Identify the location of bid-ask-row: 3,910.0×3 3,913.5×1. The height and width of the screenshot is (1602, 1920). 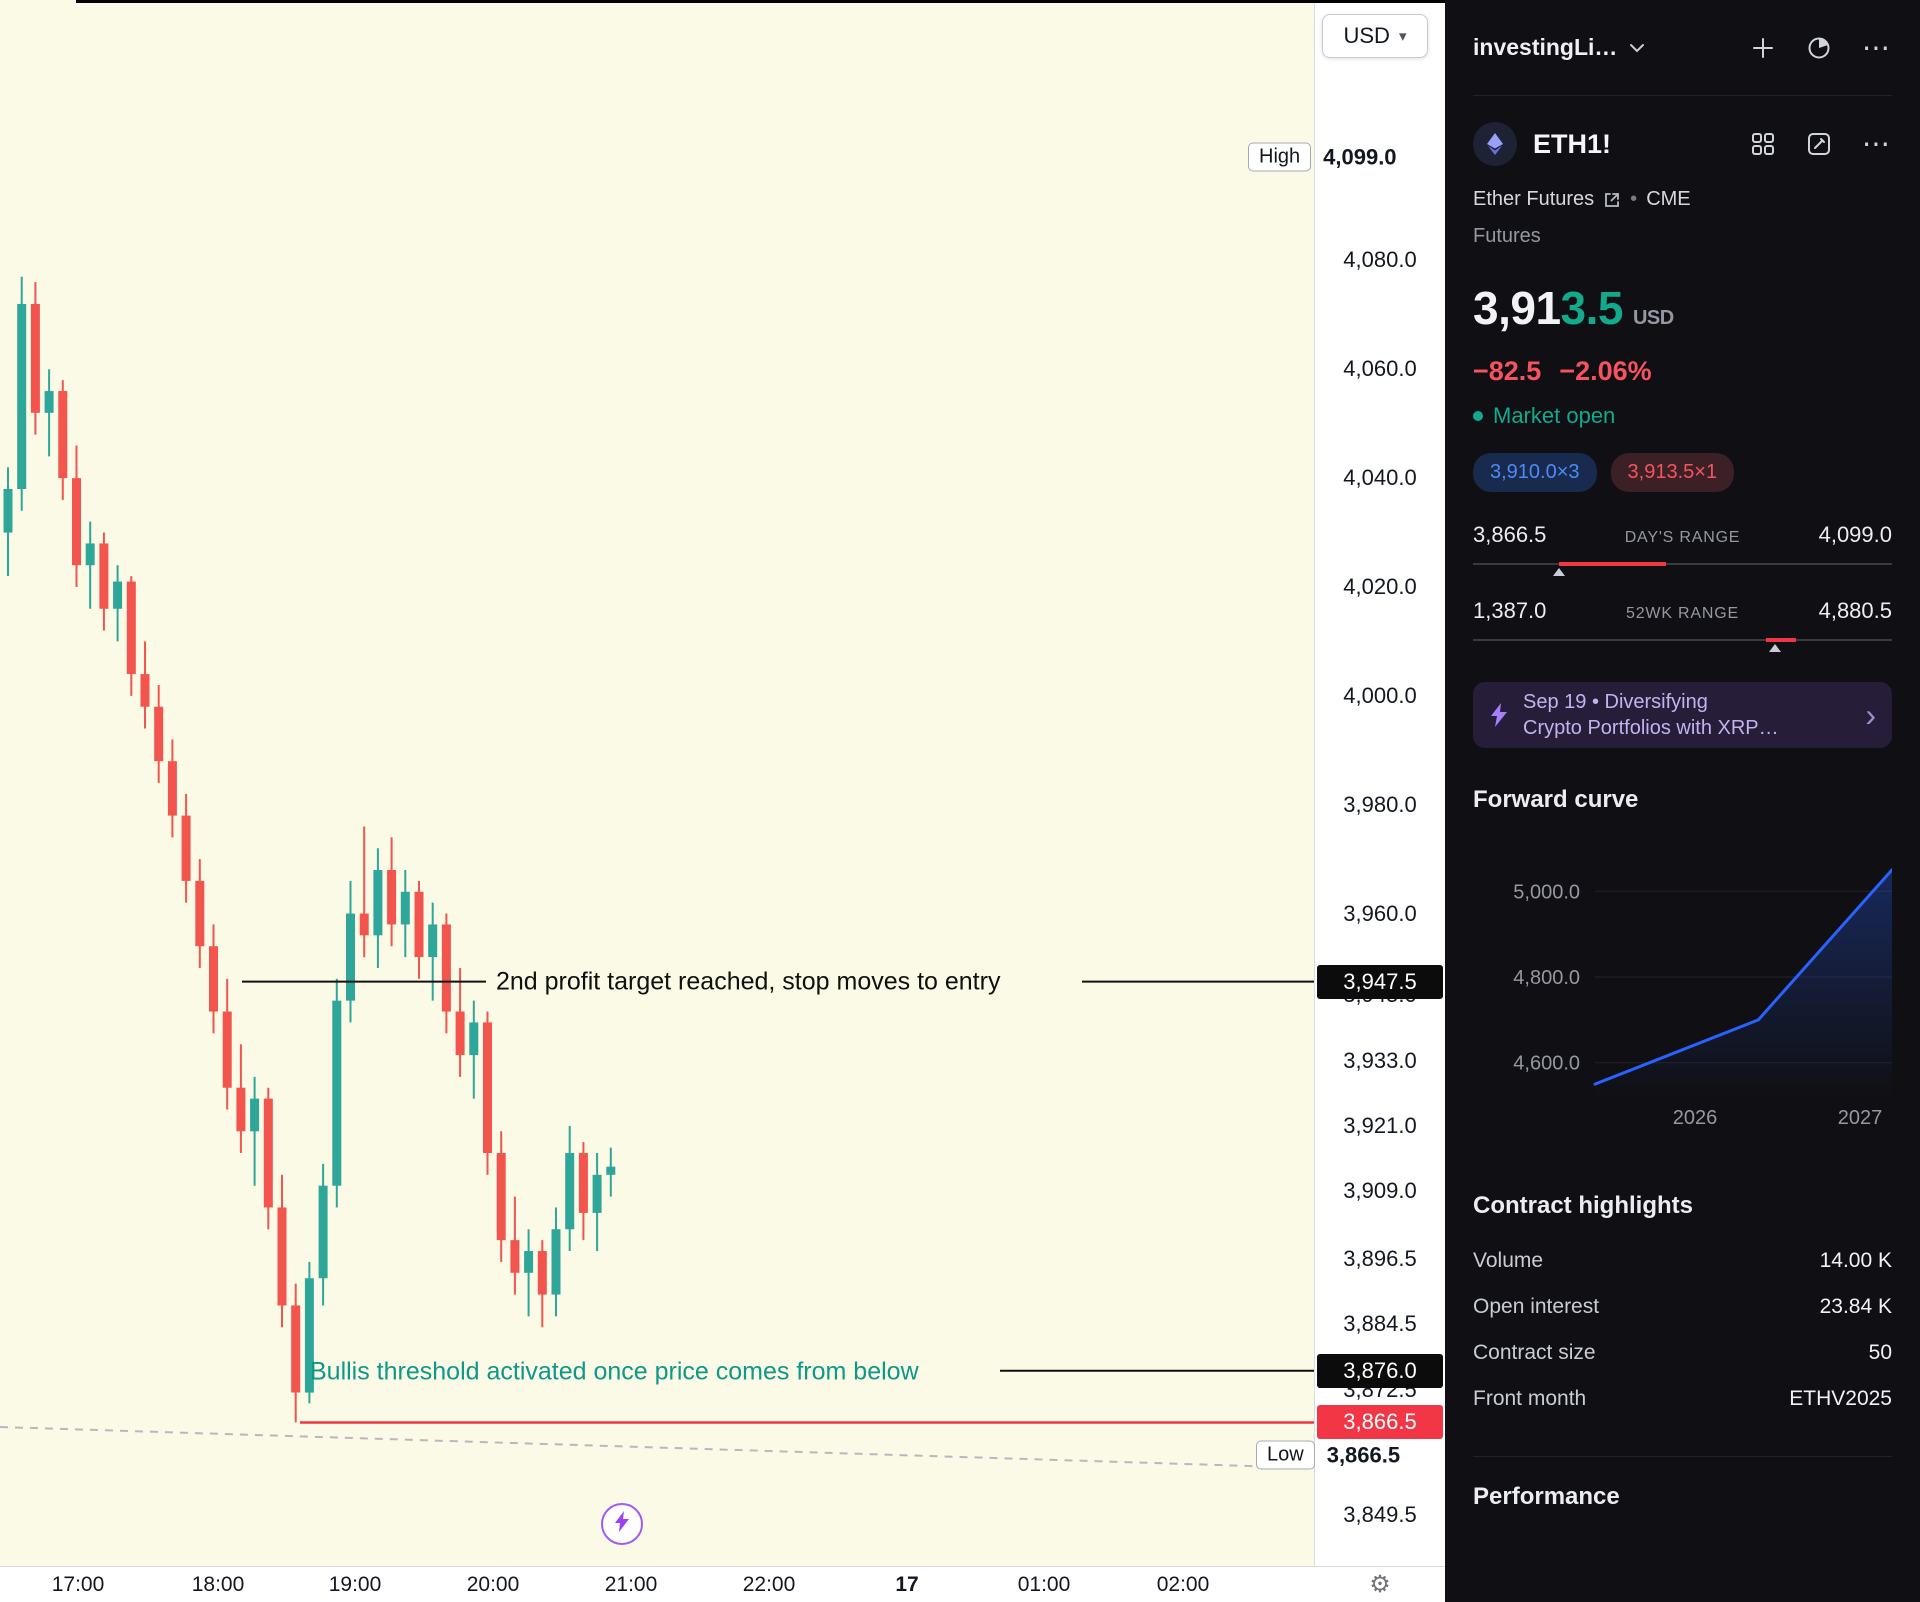
(1682, 472).